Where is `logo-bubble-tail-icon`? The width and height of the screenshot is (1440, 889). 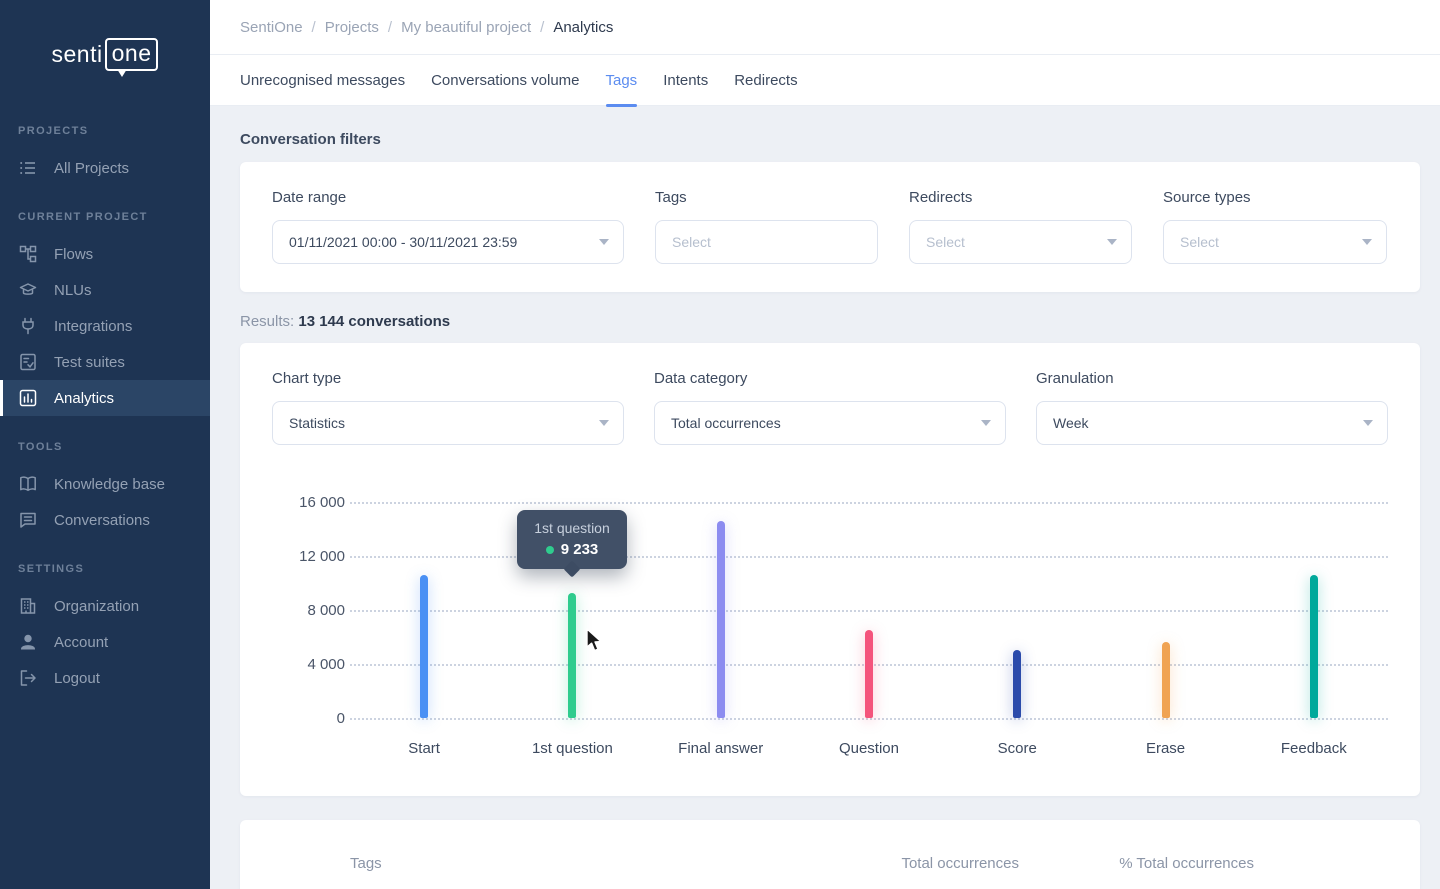 logo-bubble-tail-icon is located at coordinates (121, 73).